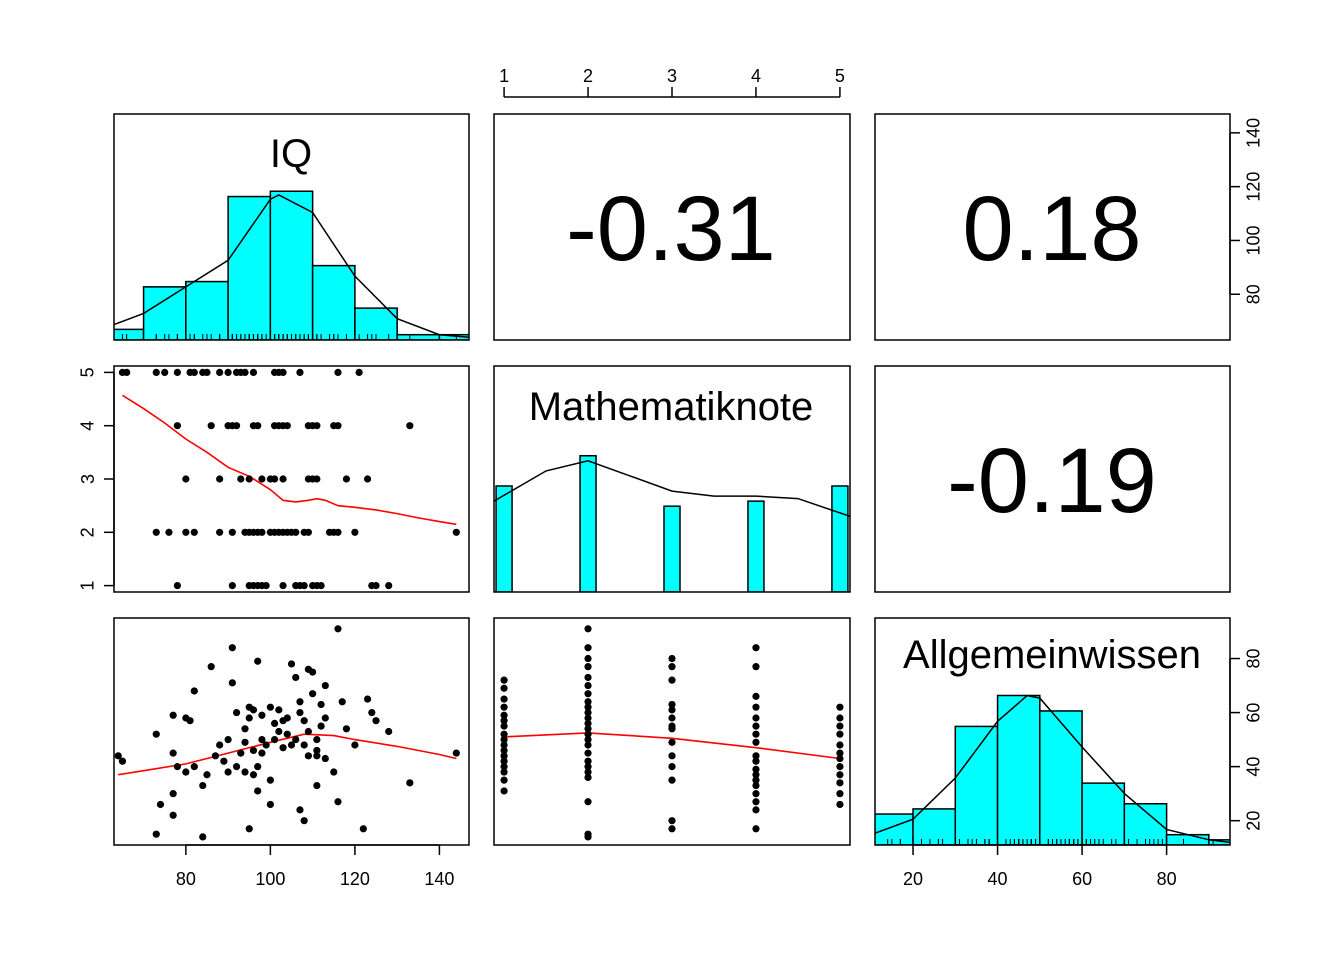 This screenshot has height=960, width=1344. Describe the element at coordinates (504, 76) in the screenshot. I see `x-axis-top-mathematiknote-tick-label-0: 1` at that location.